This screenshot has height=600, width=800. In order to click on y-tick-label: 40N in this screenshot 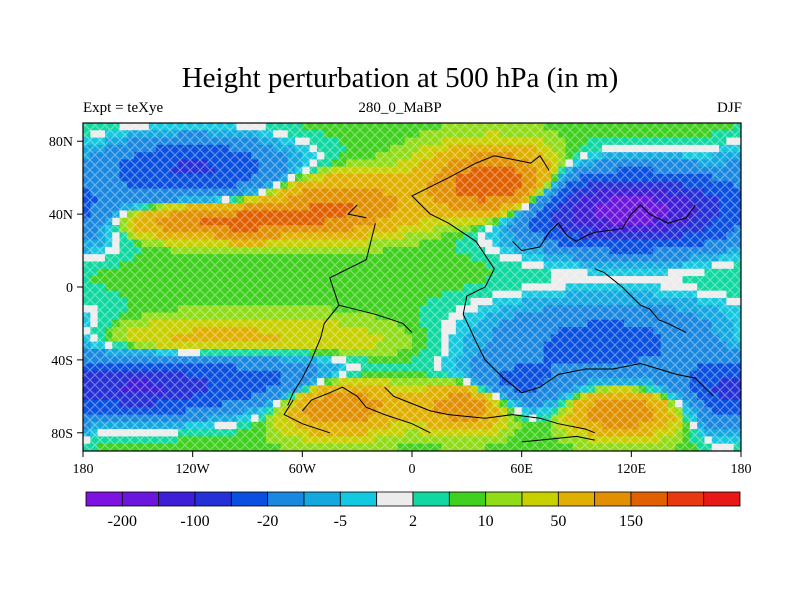, I will do `click(61, 215)`.